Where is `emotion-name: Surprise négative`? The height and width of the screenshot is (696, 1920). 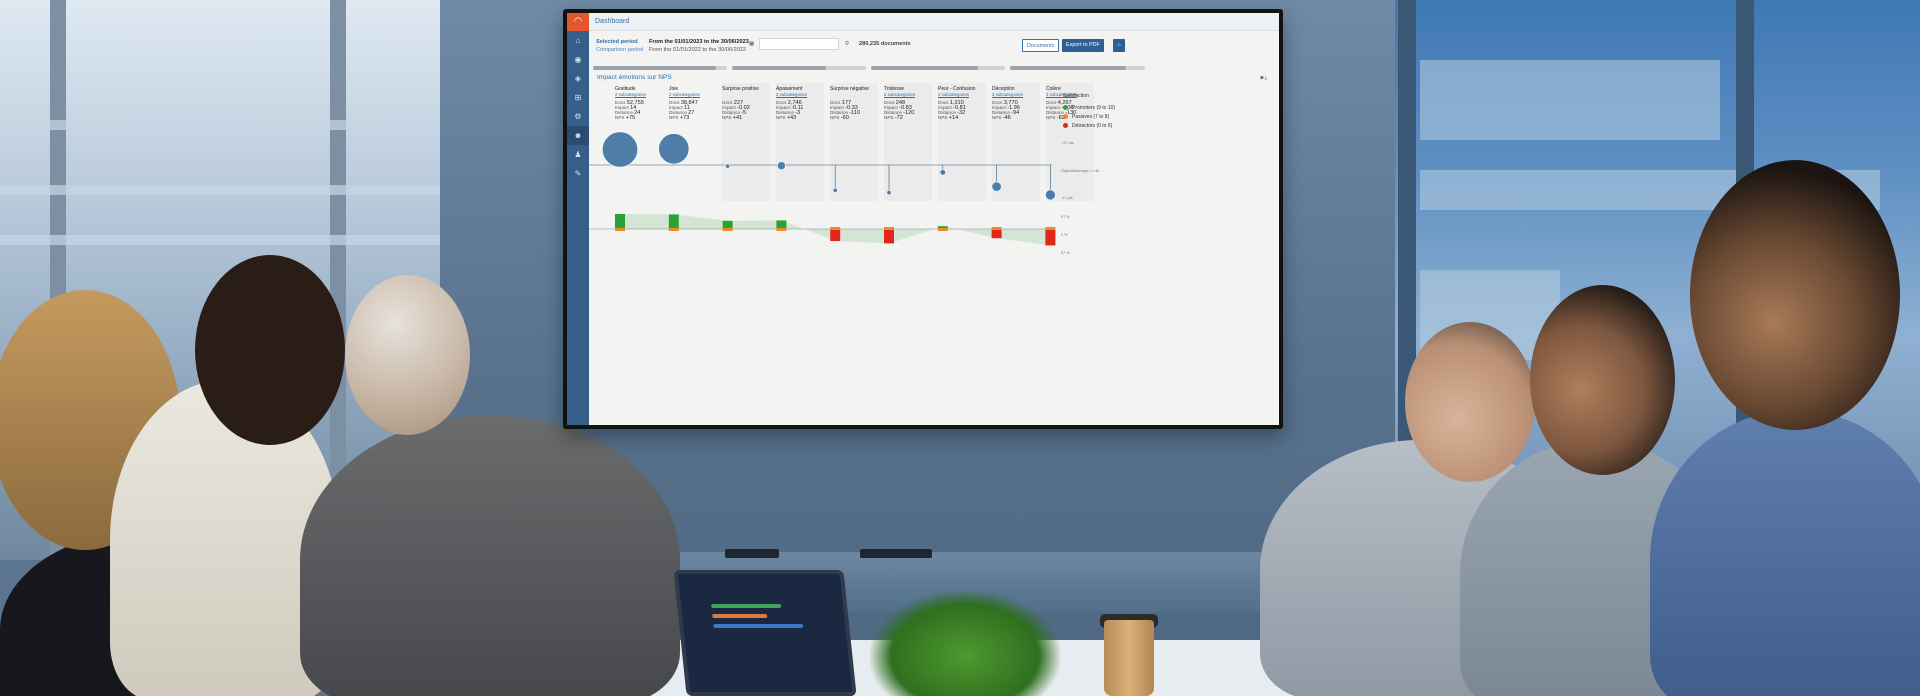 emotion-name: Surprise négative is located at coordinates (849, 89).